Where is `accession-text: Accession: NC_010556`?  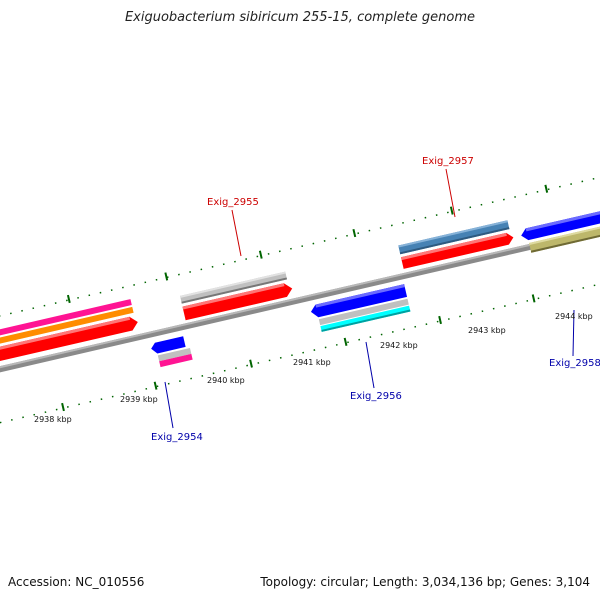
accession-text: Accession: NC_010556 is located at coordinates (76, 582).